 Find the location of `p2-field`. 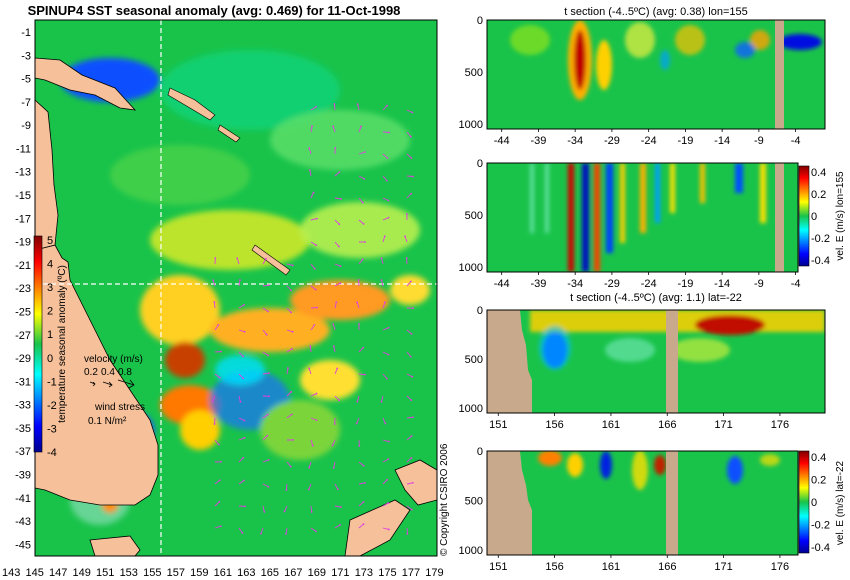

p2-field is located at coordinates (642, 217).